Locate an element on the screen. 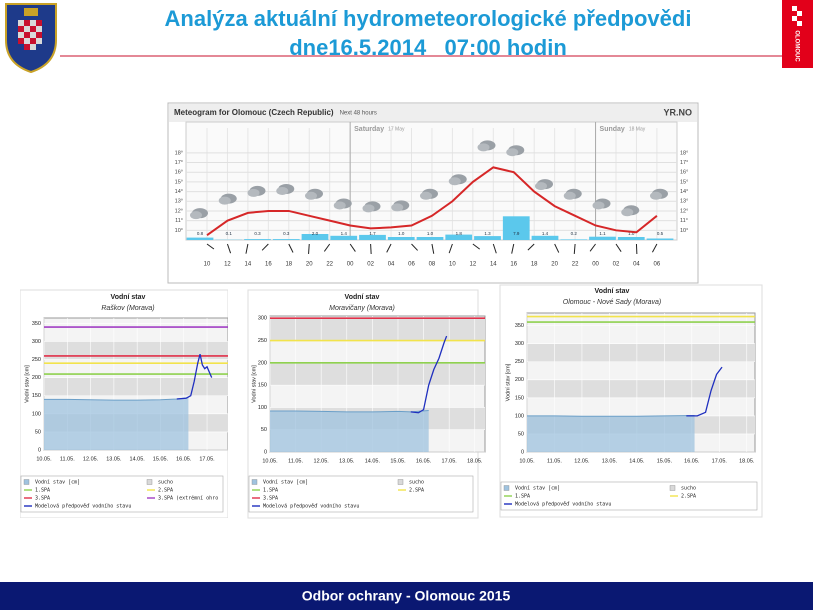 The image size is (813, 610). precip-label: 1.8 is located at coordinates (459, 233).